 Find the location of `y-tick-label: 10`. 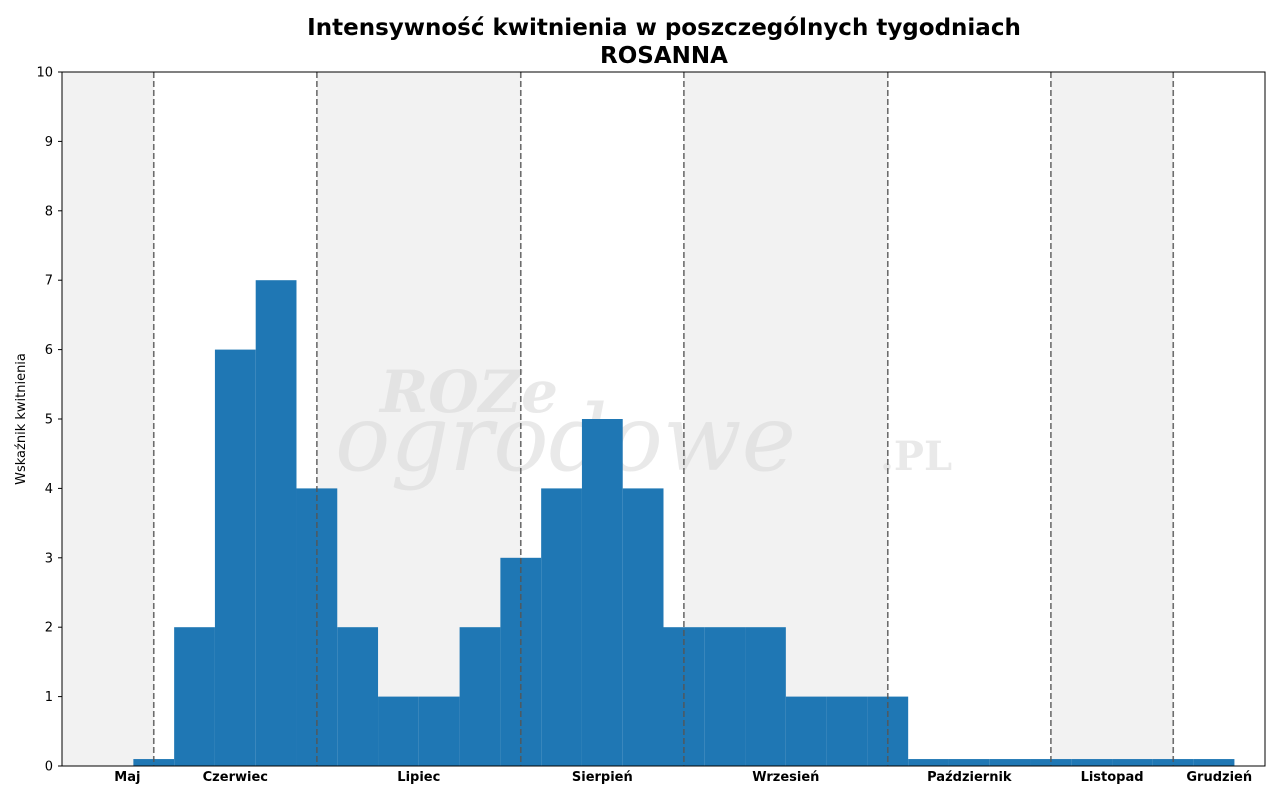

y-tick-label: 10 is located at coordinates (44, 73).